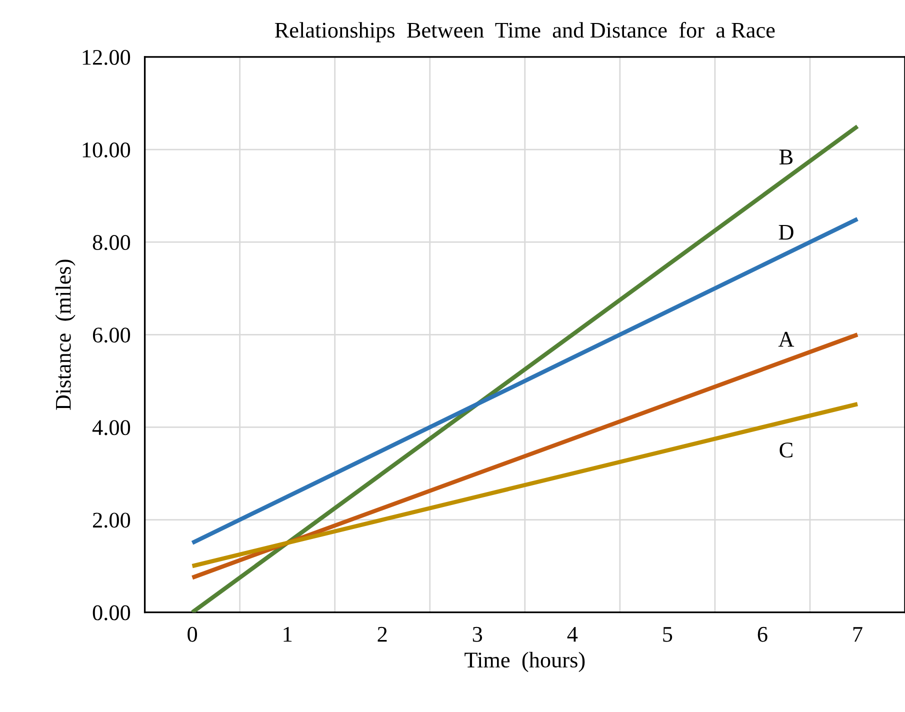 The height and width of the screenshot is (712, 905). Describe the element at coordinates (111, 242) in the screenshot. I see `y-tick-label: 8.00` at that location.